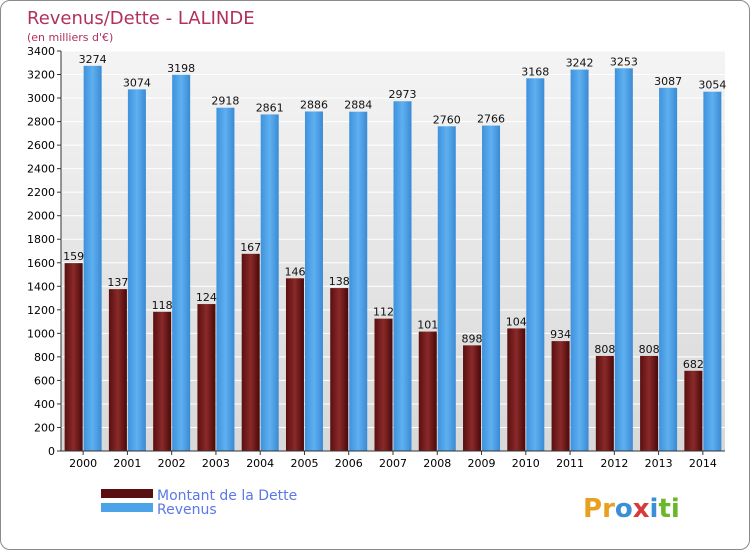 This screenshot has width=750, height=550. What do you see at coordinates (51, 451) in the screenshot?
I see `y-tick-label: 0` at bounding box center [51, 451].